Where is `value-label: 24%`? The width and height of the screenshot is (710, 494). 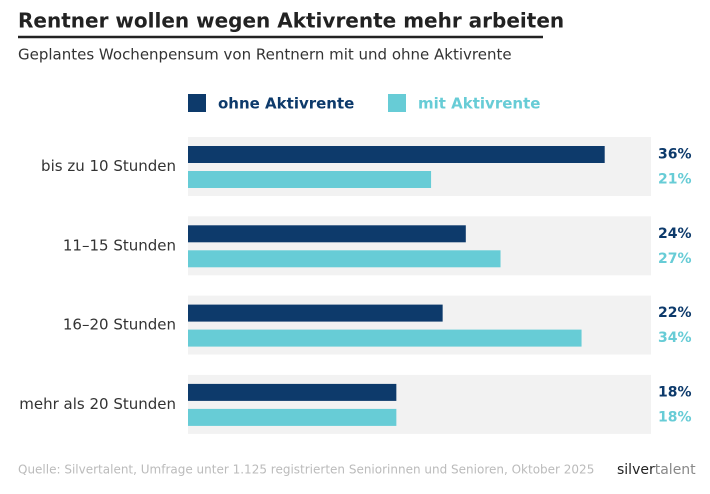 value-label: 24% is located at coordinates (675, 234).